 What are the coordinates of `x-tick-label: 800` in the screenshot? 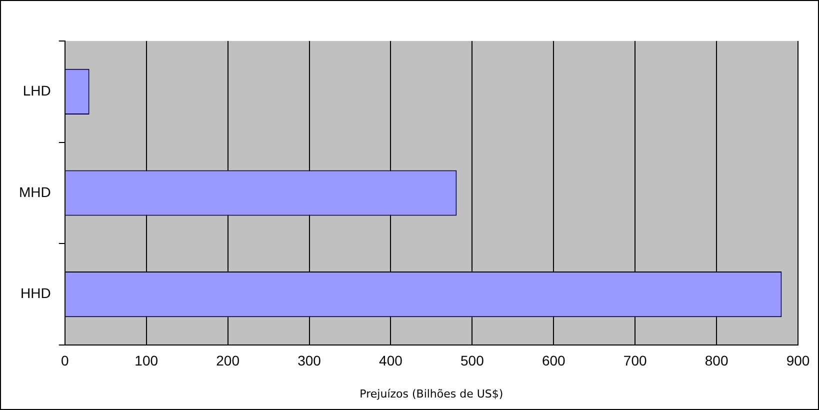 It's located at (716, 360).